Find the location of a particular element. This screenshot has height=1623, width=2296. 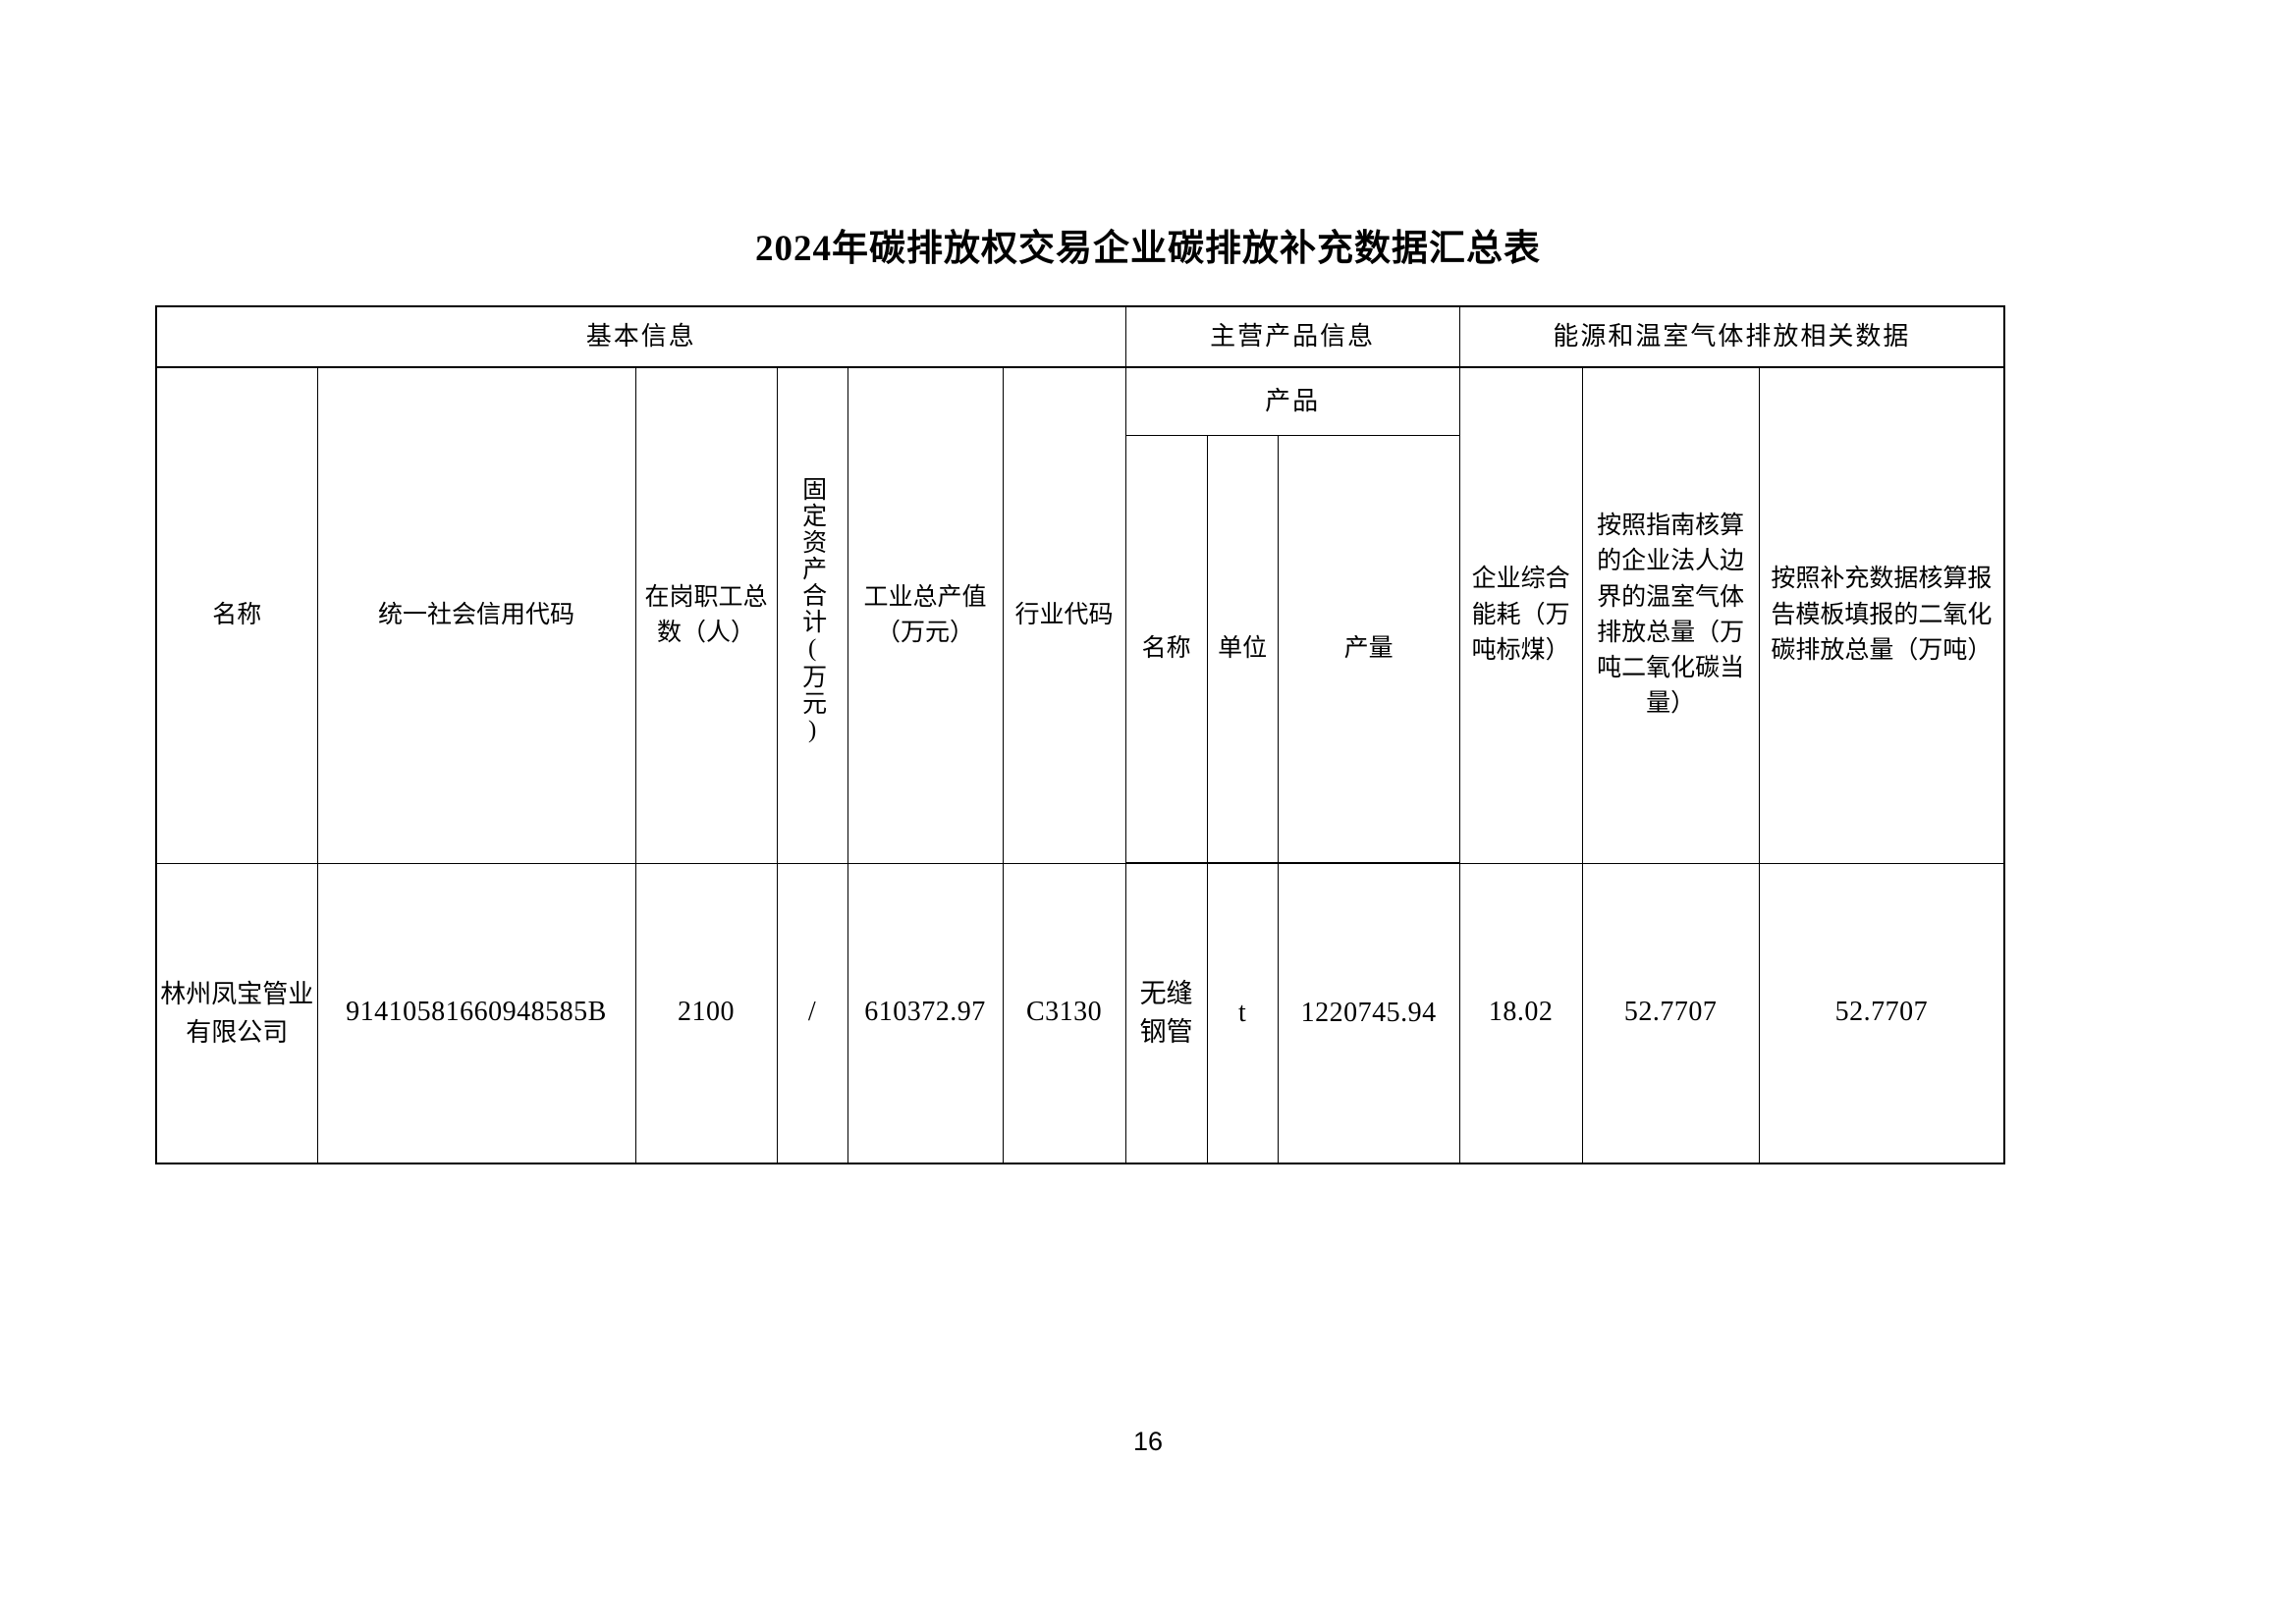

page-title: 2024年碳排放权交易企业碳排放补充数据汇总表 is located at coordinates (1148, 249).